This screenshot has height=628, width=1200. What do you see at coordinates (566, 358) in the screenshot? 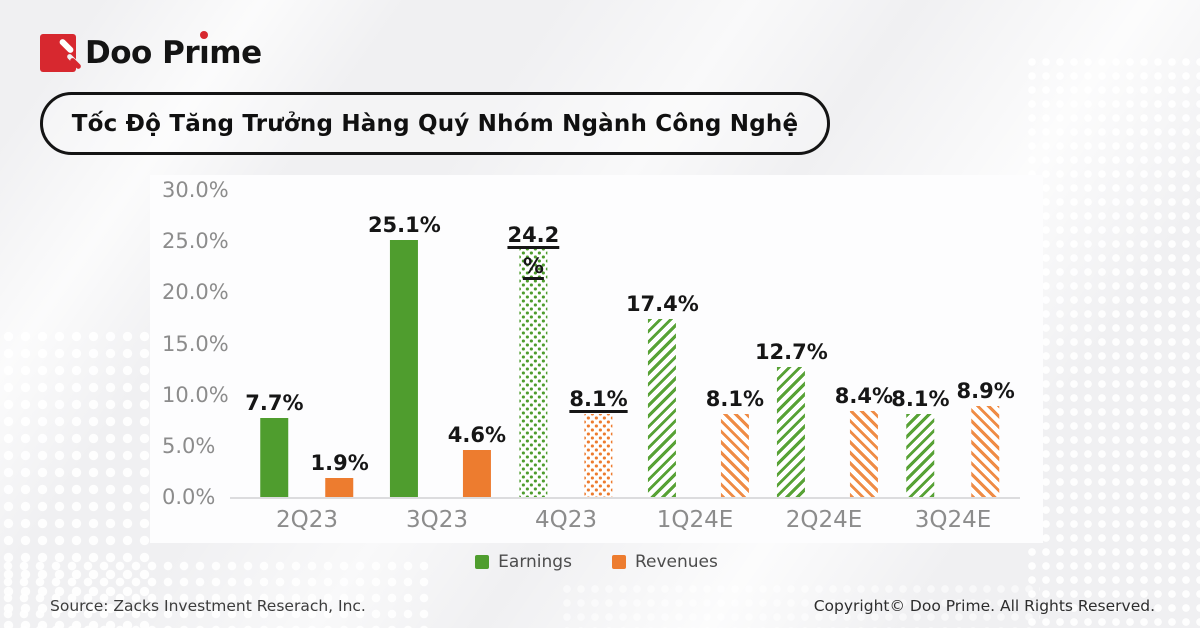
I see `bar-group-4q23: 24.2 % 8.1%` at bounding box center [566, 358].